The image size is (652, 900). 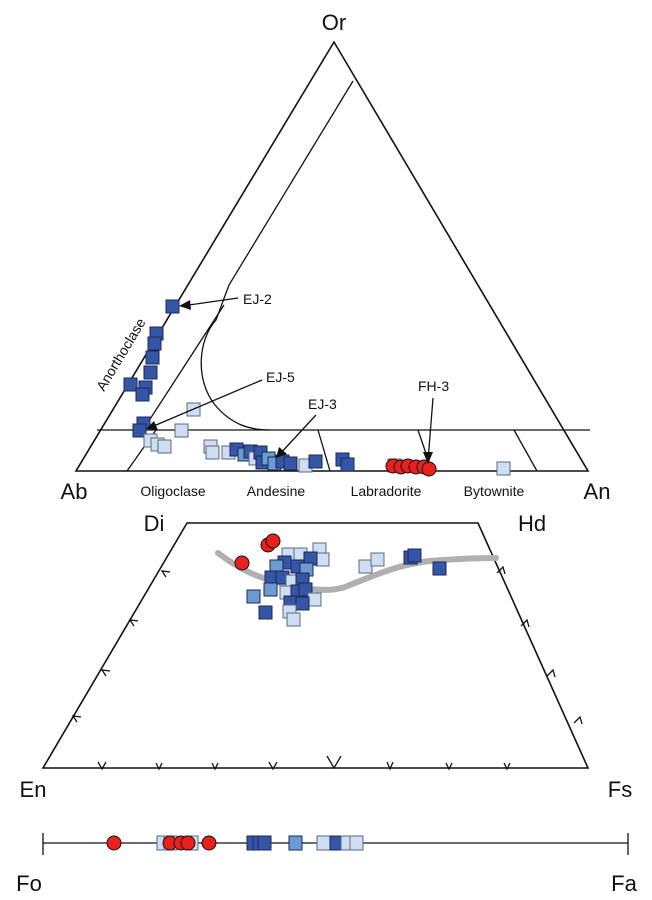 I want to click on arrow-fh3-head, so click(x=428, y=458).